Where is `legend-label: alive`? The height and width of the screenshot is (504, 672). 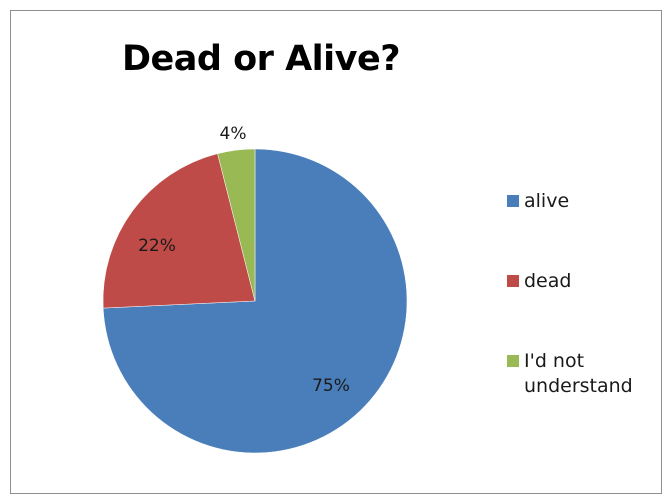 legend-label: alive is located at coordinates (547, 201).